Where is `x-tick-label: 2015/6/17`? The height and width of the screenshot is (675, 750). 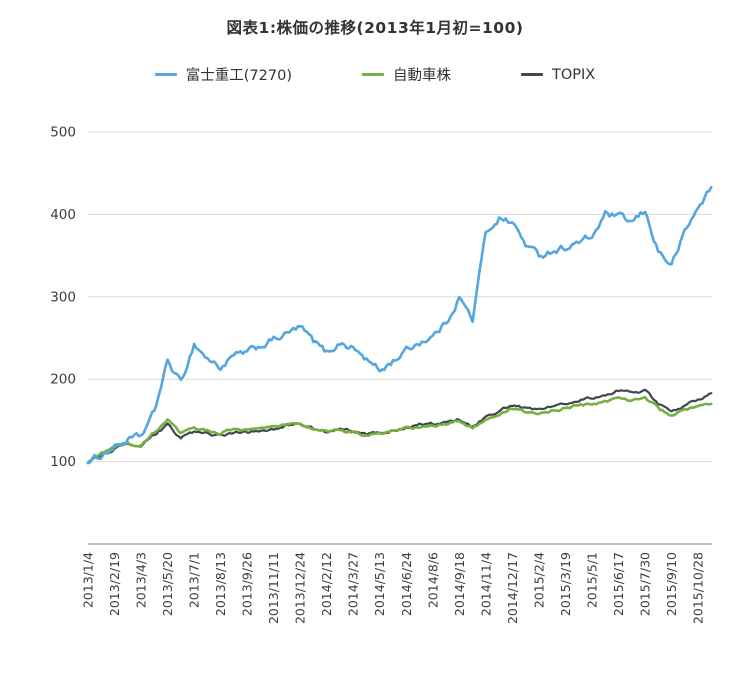
x-tick-label: 2015/6/17 is located at coordinates (618, 584).